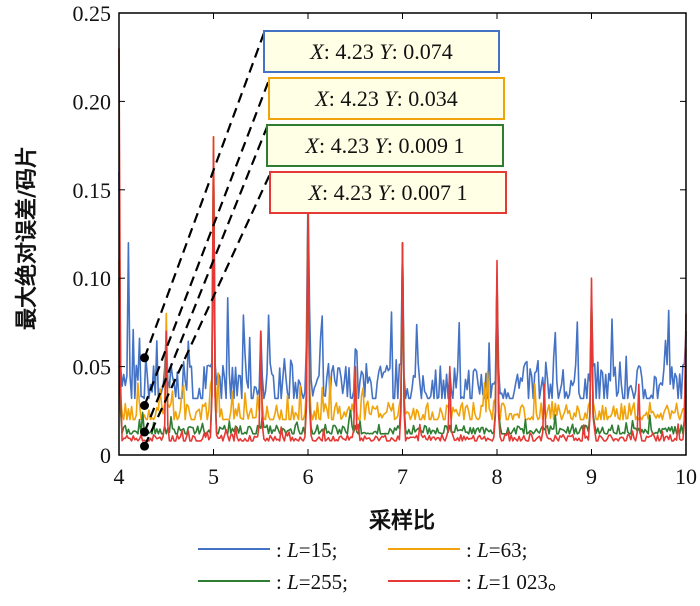  What do you see at coordinates (213, 476) in the screenshot?
I see `x-tick-label: 5` at bounding box center [213, 476].